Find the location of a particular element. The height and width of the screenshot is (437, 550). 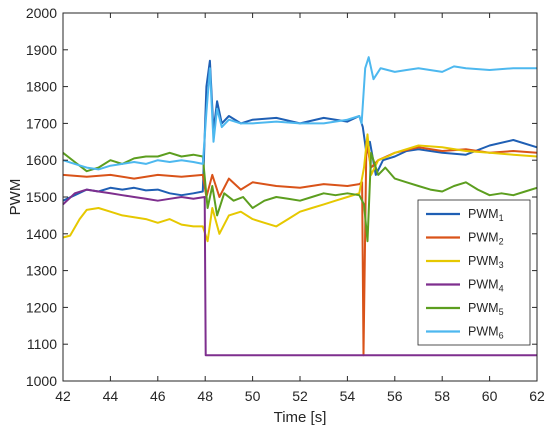

x-tick-label: 54 is located at coordinates (348, 396).